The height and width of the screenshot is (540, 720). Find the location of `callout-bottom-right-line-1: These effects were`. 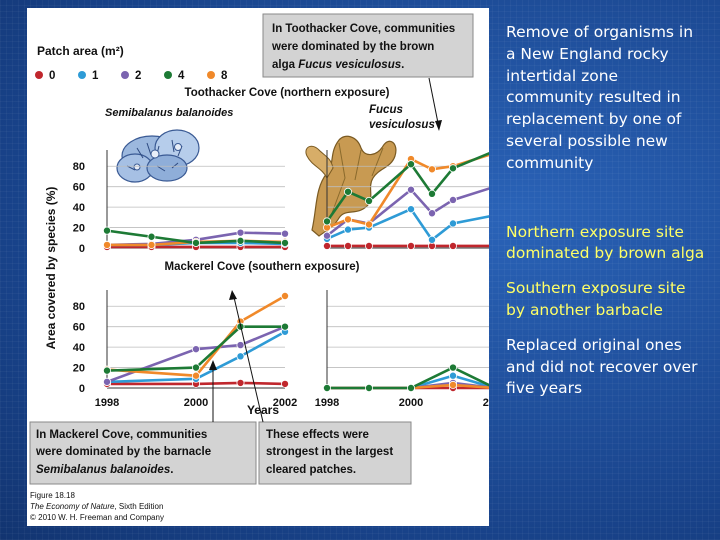

callout-bottom-right-line-1: These effects were is located at coordinates (317, 435).